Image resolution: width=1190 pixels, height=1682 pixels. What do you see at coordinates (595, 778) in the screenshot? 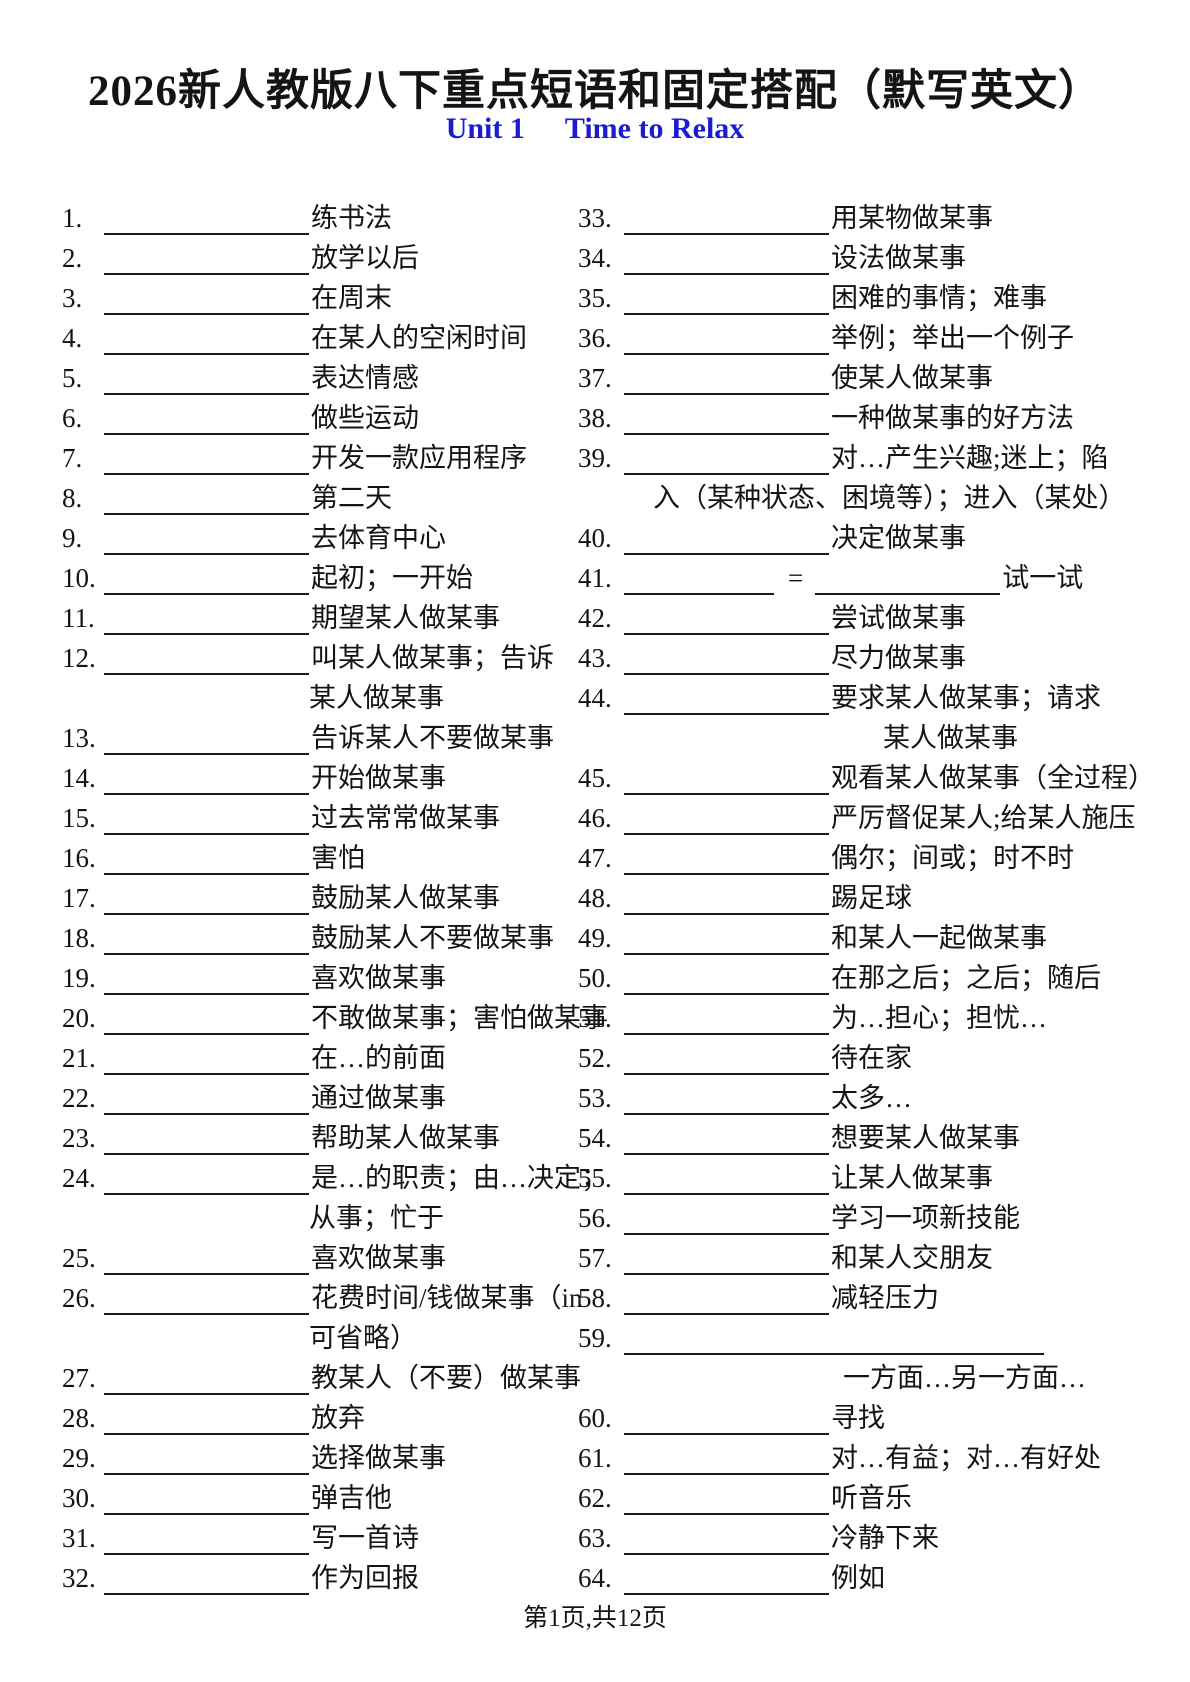
I see `item-number: 45.` at bounding box center [595, 778].